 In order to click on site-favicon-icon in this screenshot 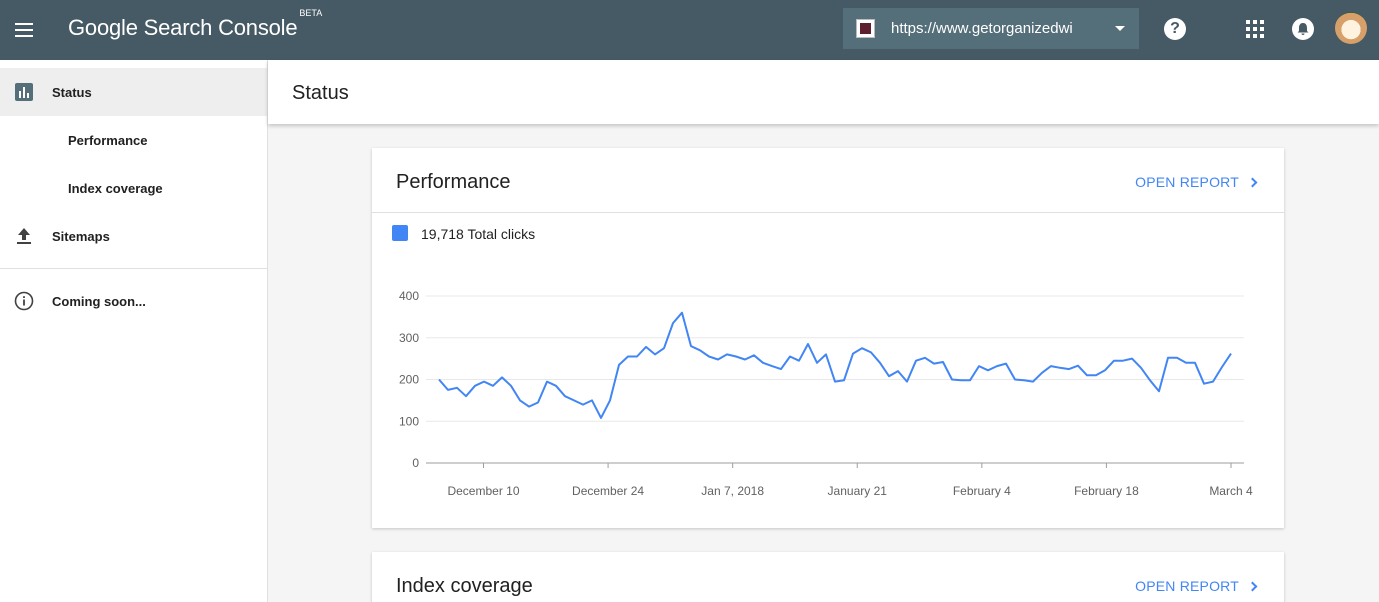, I will do `click(865, 28)`.